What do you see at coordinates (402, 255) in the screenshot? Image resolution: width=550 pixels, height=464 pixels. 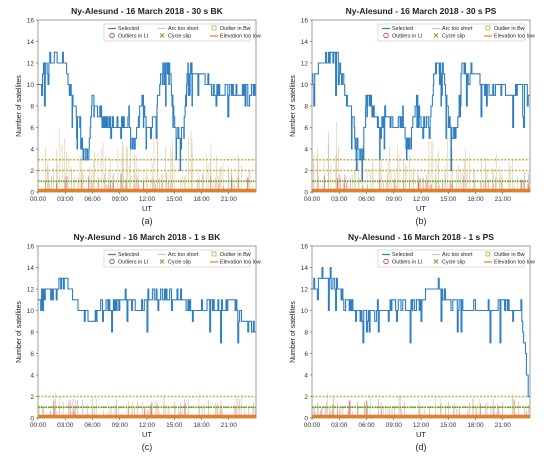 I see `legend-entry: Selected` at bounding box center [402, 255].